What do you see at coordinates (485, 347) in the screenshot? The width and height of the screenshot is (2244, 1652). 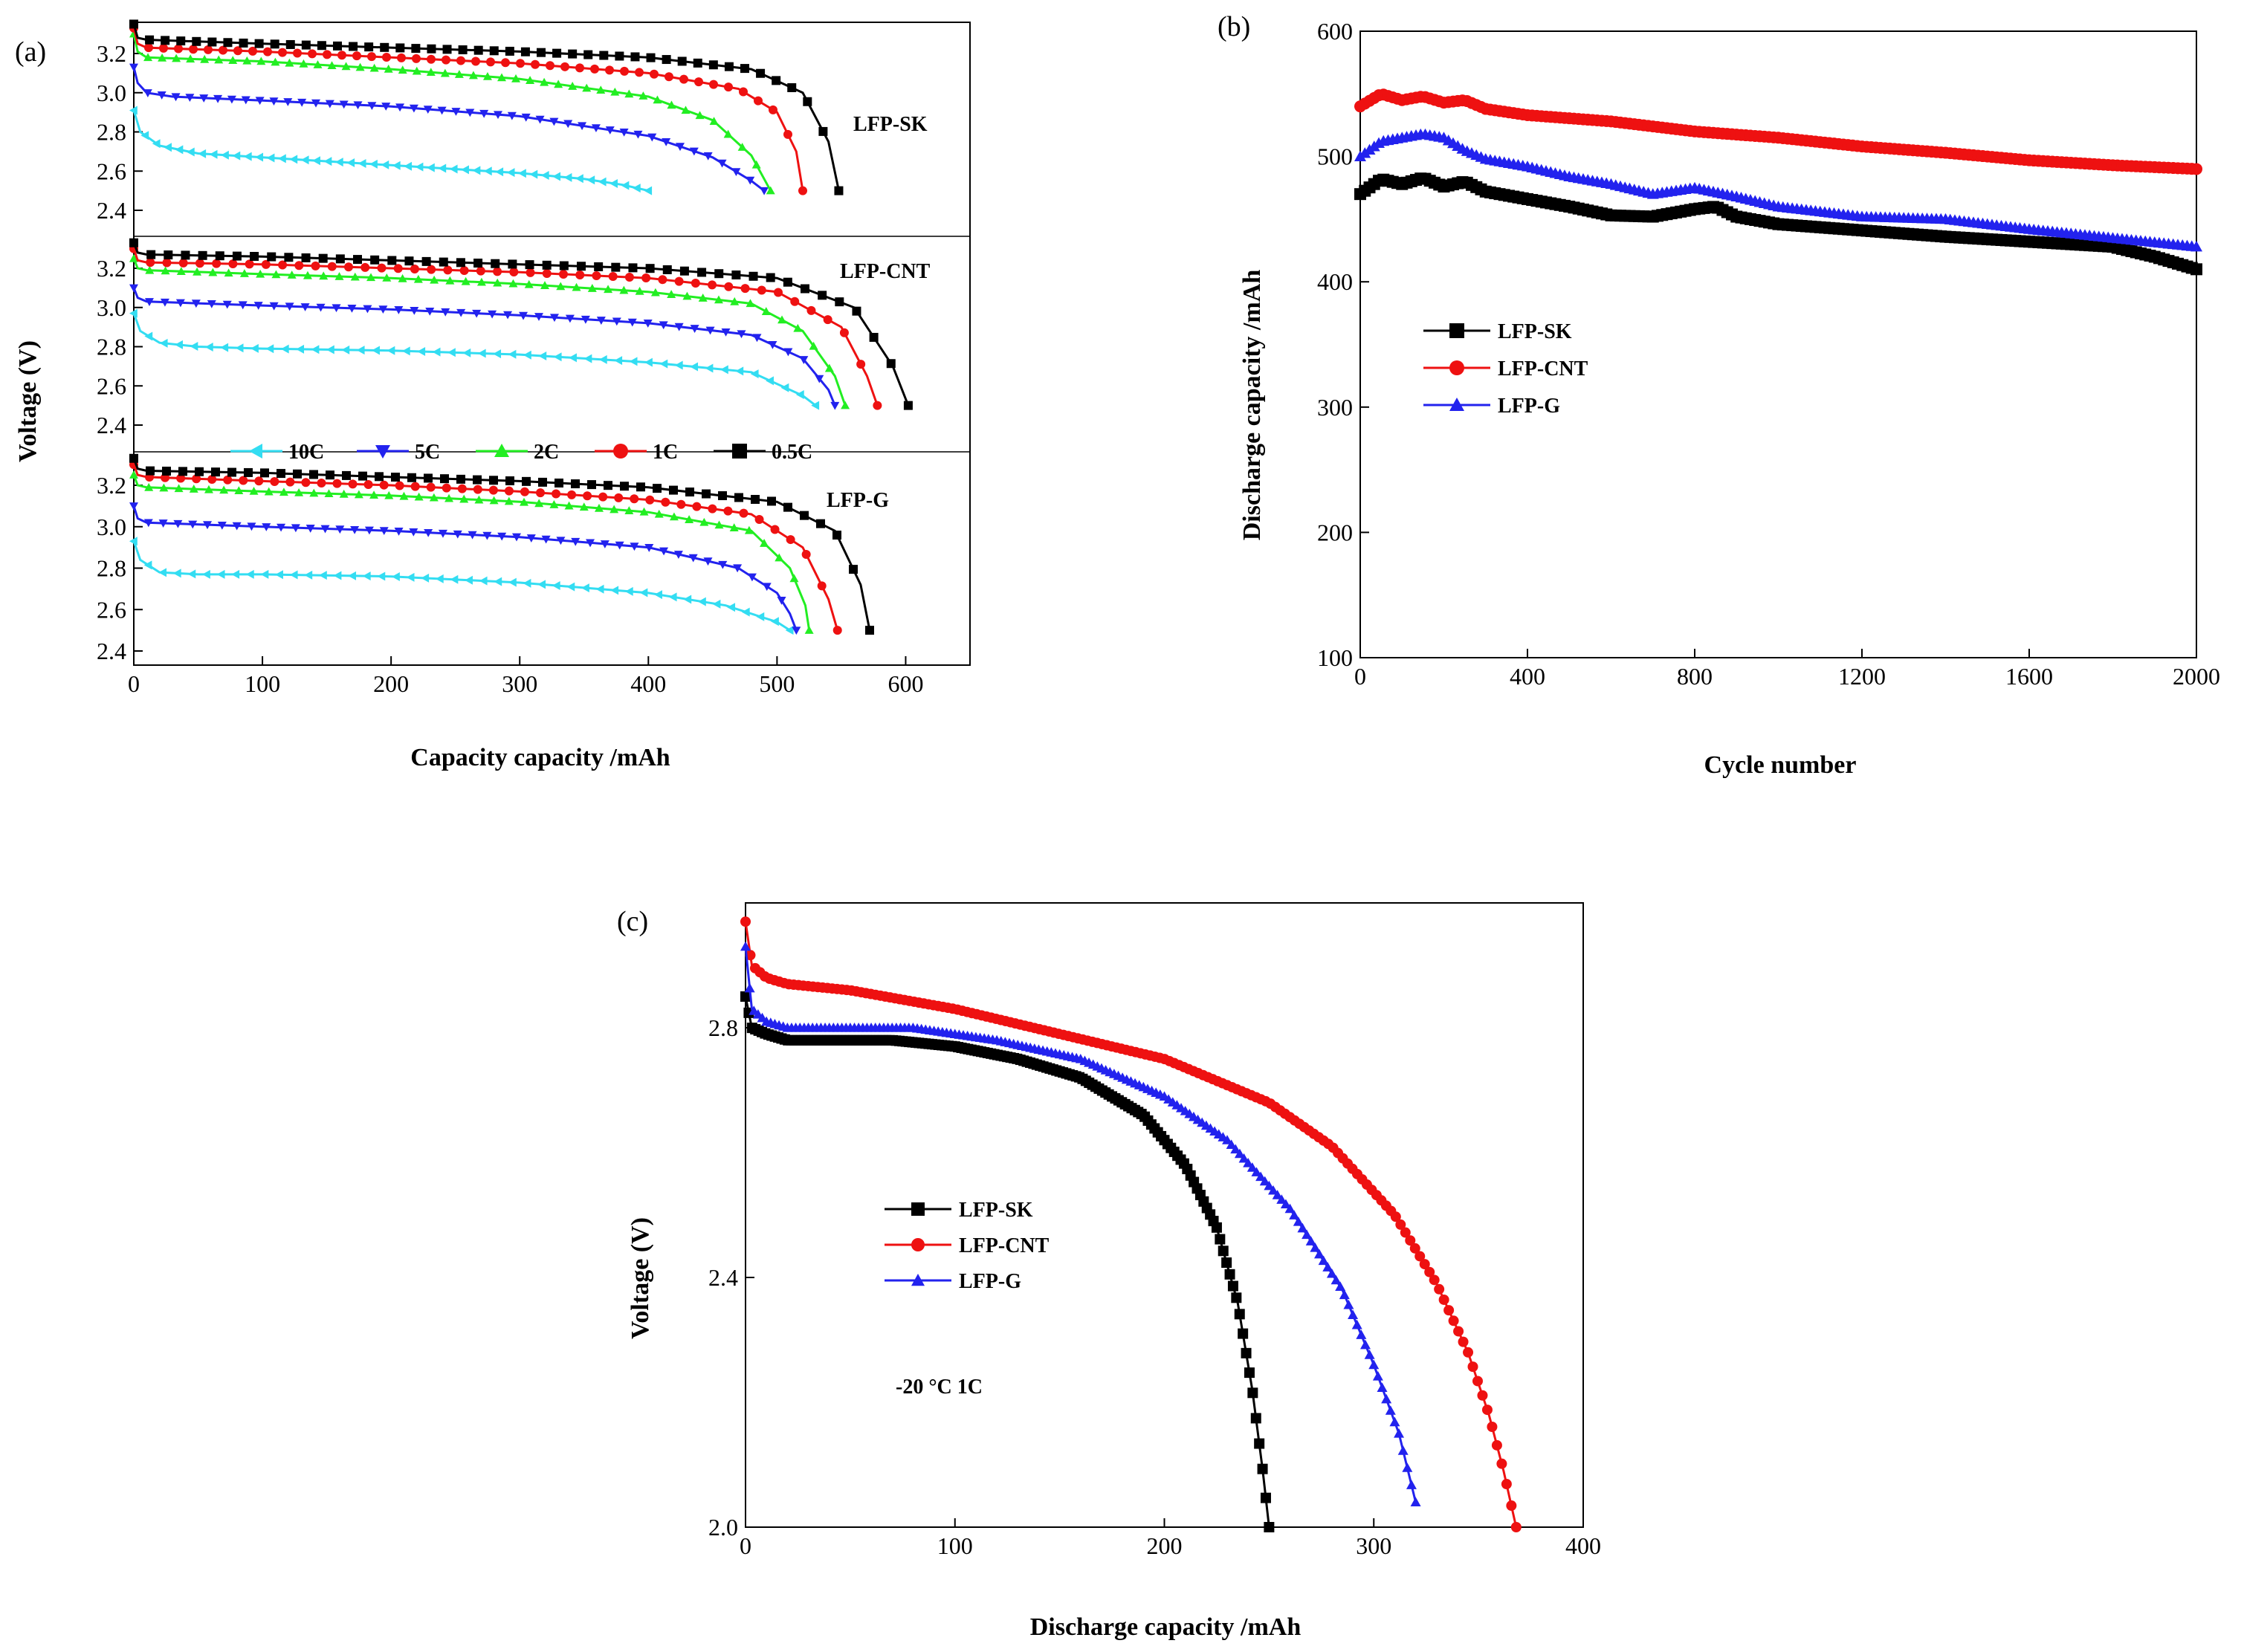 I see `panel-a-lfp-cnt-5c-series` at bounding box center [485, 347].